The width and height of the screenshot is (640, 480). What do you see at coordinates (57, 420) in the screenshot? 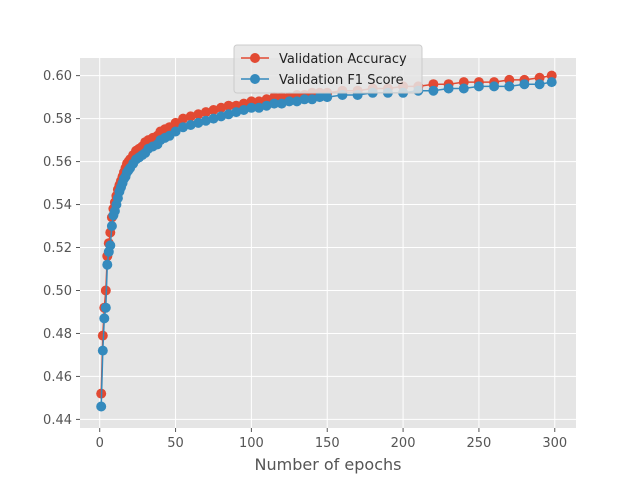
I see `y-tick-label: 0.44` at bounding box center [57, 420].